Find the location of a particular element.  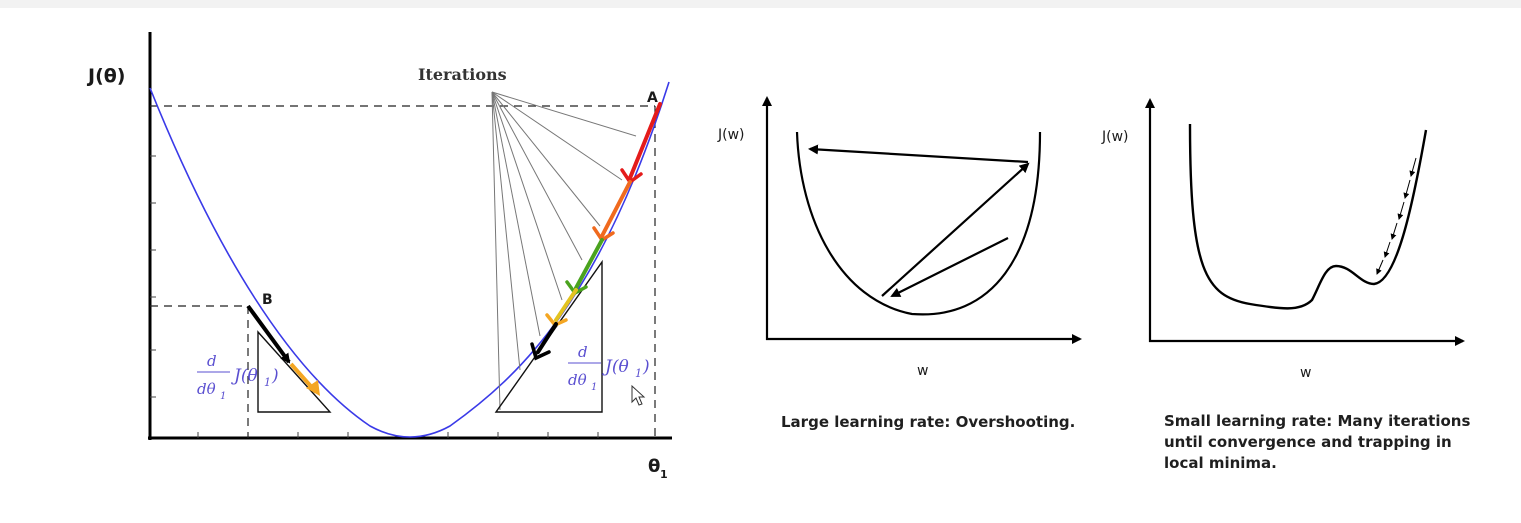

point-b-label: B is located at coordinates (267, 300).